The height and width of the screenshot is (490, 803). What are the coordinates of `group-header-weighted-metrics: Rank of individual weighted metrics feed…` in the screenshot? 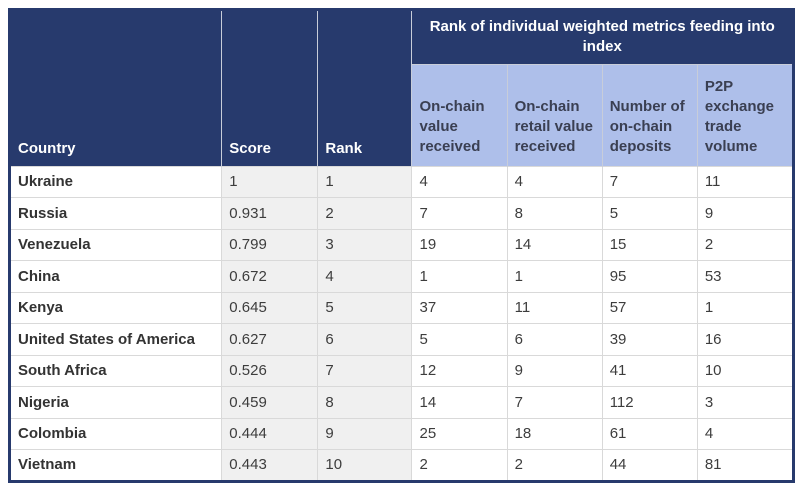 It's located at (602, 37).